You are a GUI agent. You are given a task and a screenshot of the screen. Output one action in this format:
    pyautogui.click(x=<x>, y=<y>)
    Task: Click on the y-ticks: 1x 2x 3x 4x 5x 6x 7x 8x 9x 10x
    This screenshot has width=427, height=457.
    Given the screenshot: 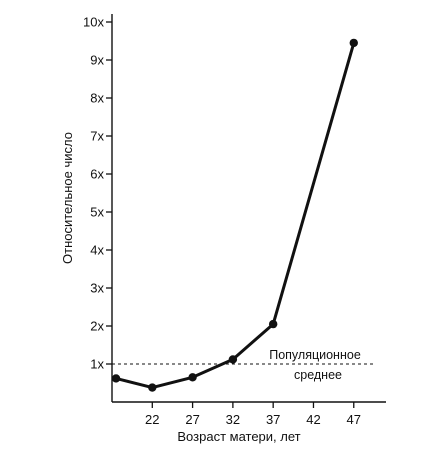 What is the action you would take?
    pyautogui.click(x=97, y=193)
    